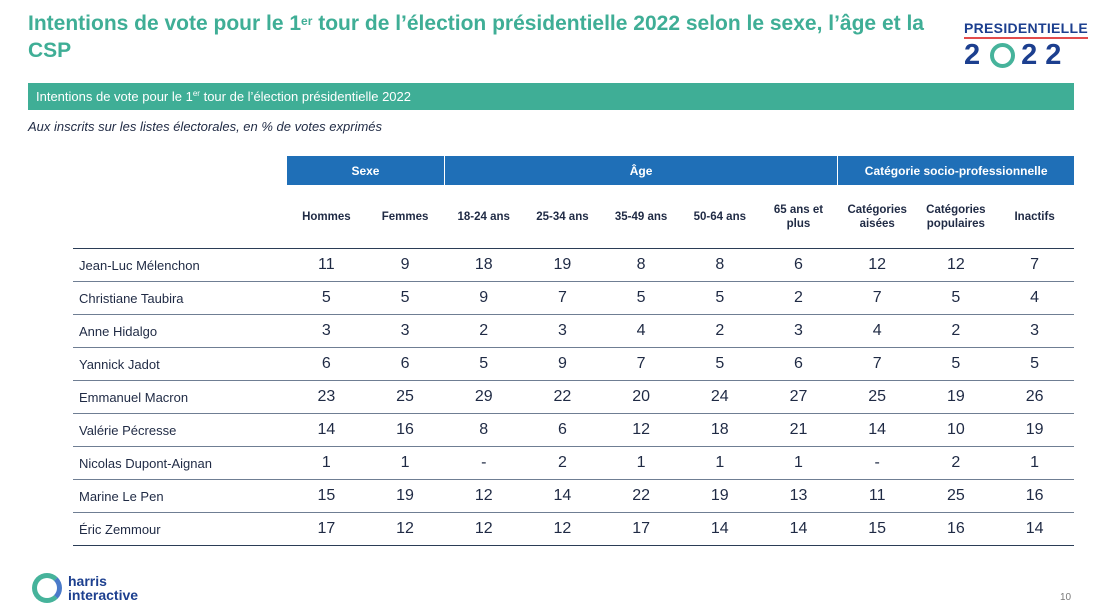 The height and width of the screenshot is (612, 1104). I want to click on title-superscript: er, so click(307, 21).